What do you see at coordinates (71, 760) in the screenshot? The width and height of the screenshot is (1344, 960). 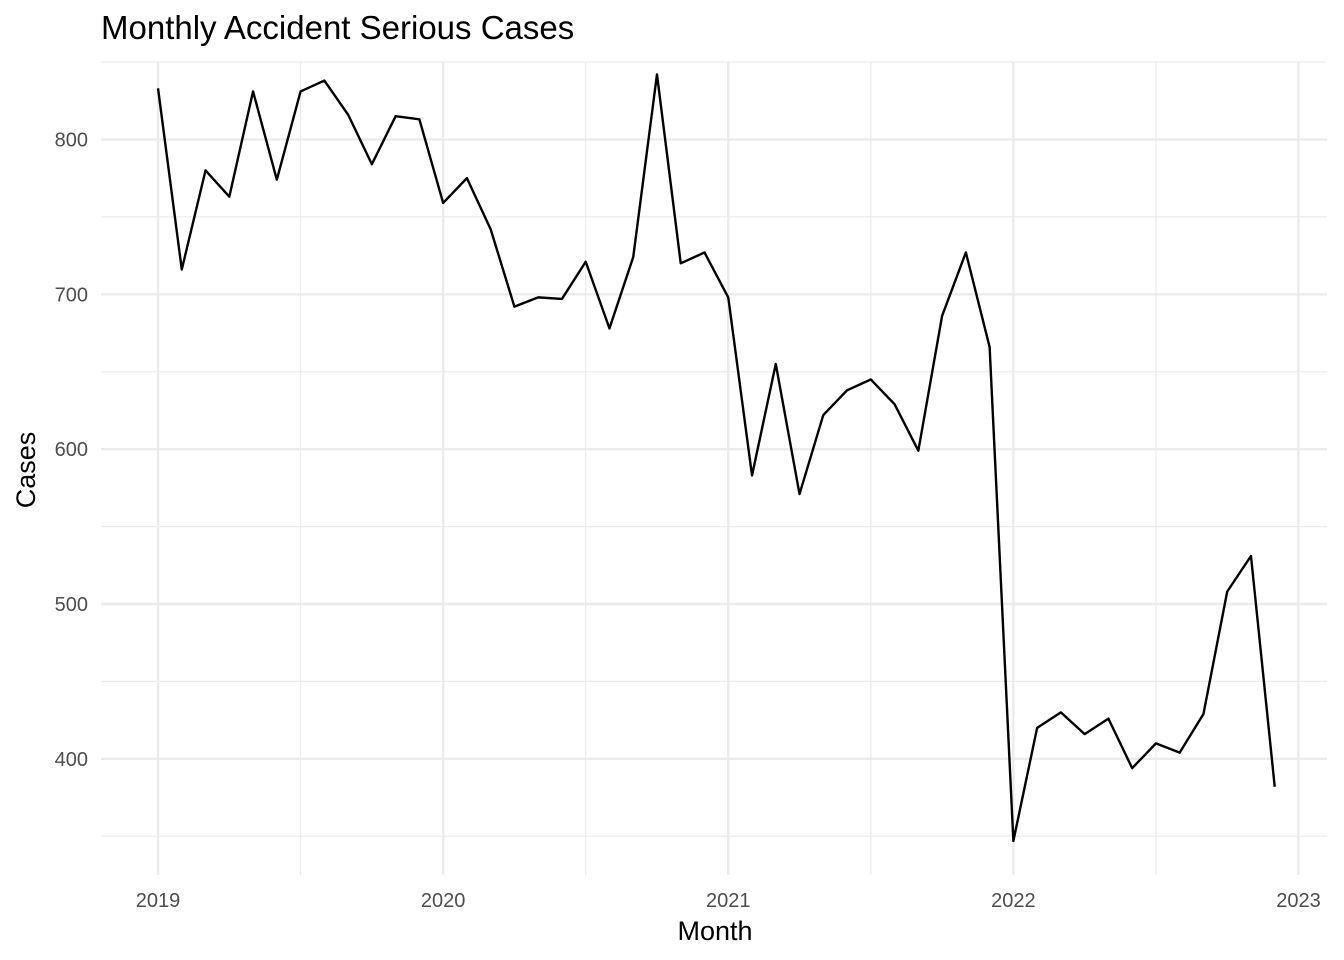 I see `y-tick-label-400: 400` at bounding box center [71, 760].